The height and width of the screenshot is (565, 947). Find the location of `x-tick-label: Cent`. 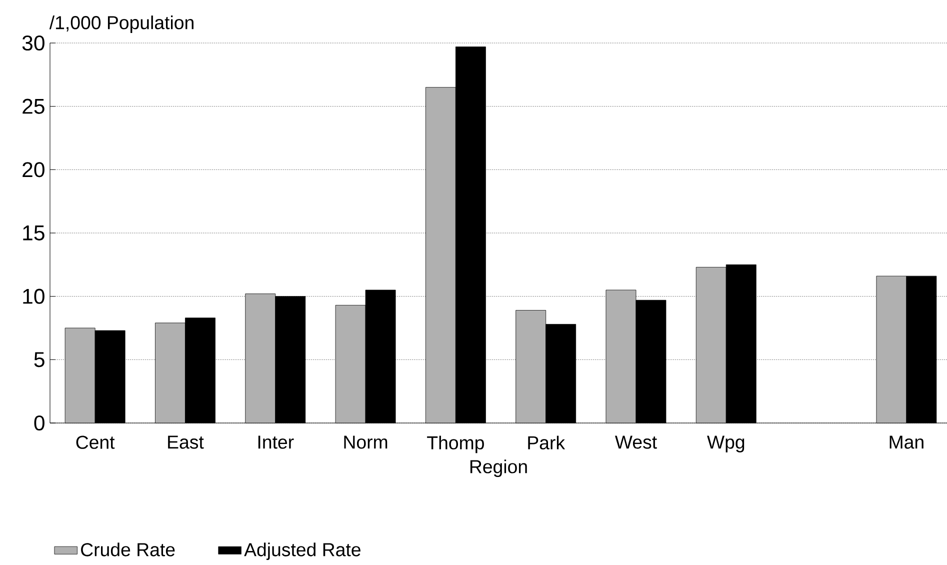

x-tick-label: Cent is located at coordinates (95, 442).